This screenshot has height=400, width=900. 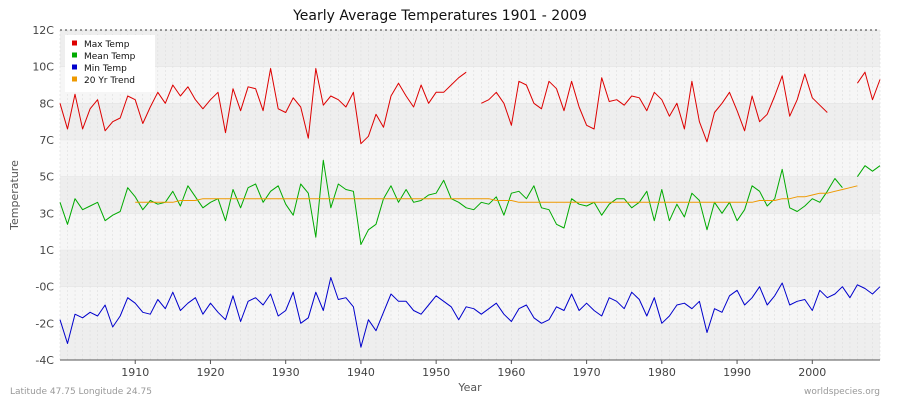 What do you see at coordinates (469, 387) in the screenshot?
I see `x-axis-label: Year` at bounding box center [469, 387].